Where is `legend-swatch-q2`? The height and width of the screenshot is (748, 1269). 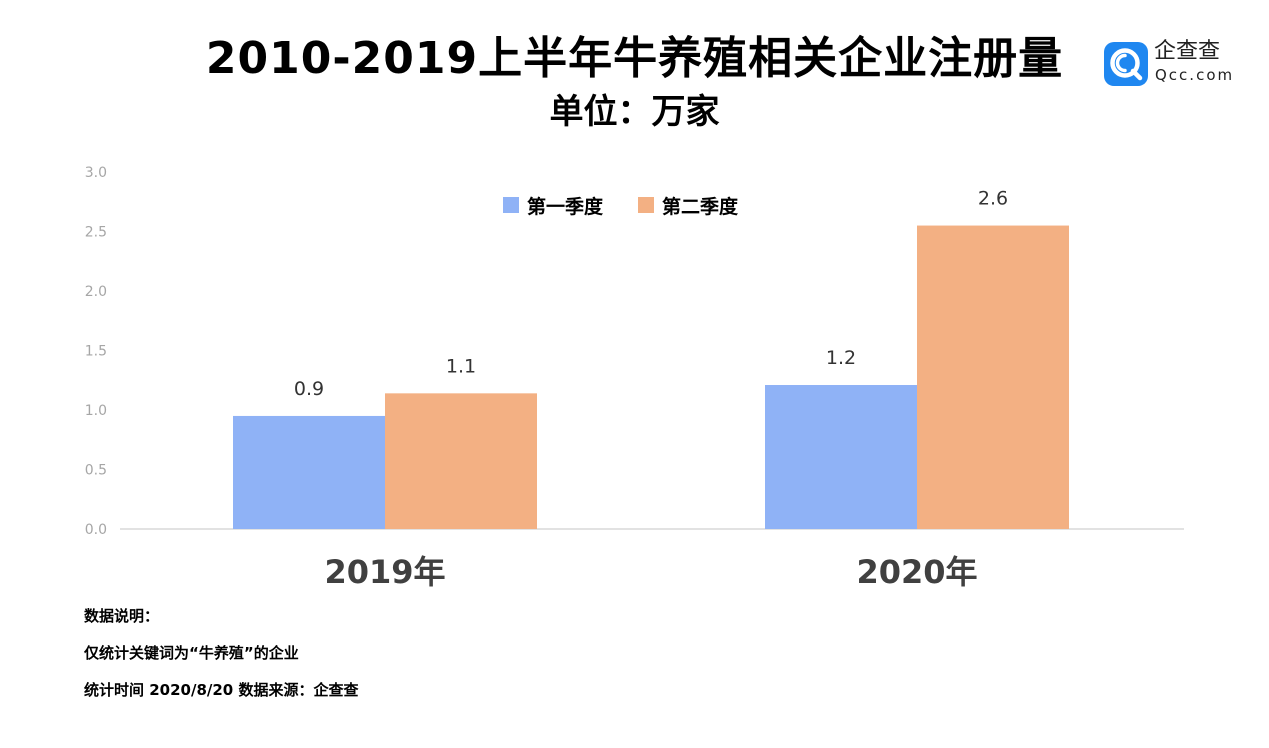
legend-swatch-q2 is located at coordinates (646, 205).